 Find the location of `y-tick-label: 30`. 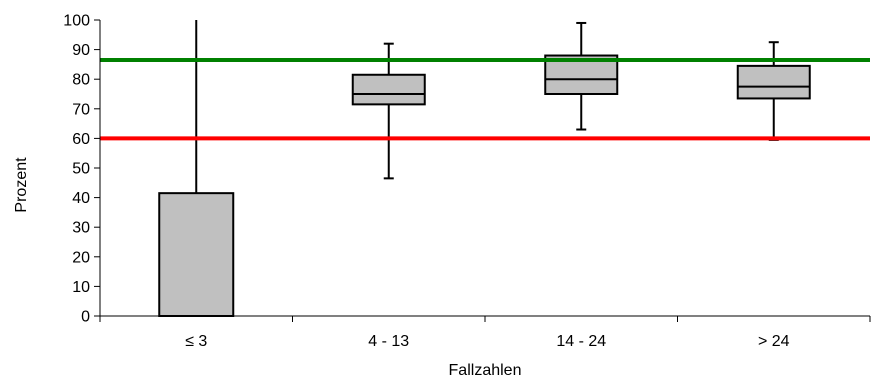

y-tick-label: 30 is located at coordinates (81, 228).